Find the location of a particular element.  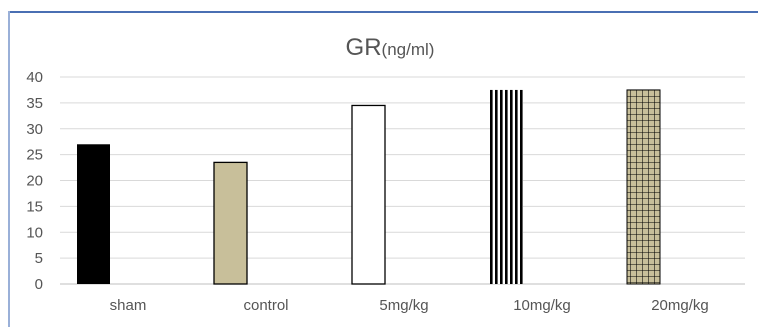

x-category-label: 20mg/kg is located at coordinates (680, 305).